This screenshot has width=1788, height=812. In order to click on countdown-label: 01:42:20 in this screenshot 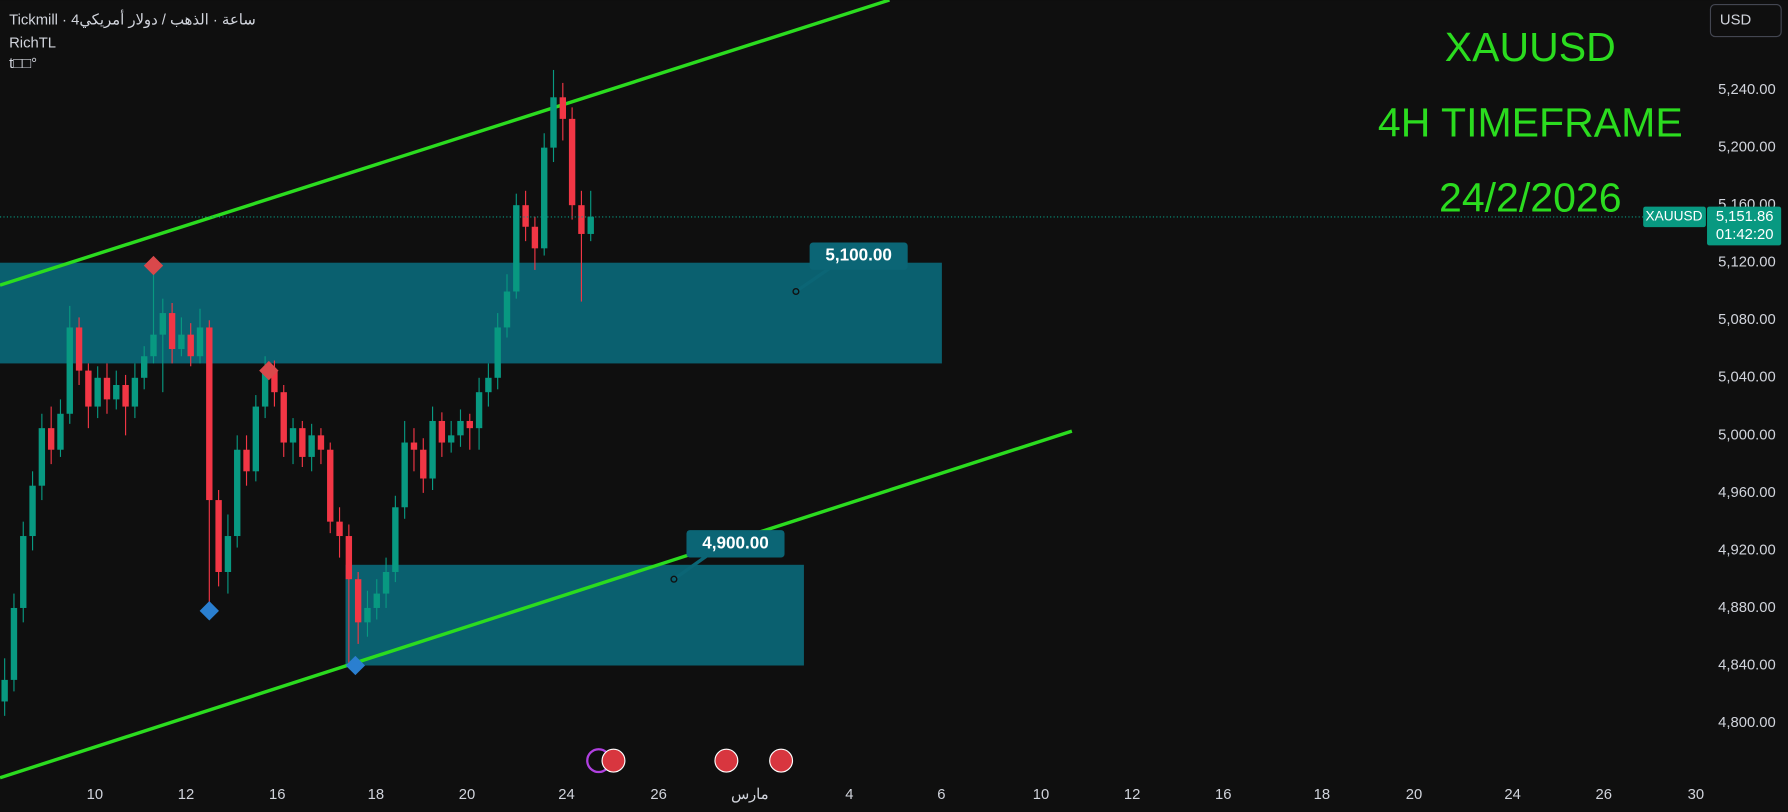, I will do `click(1745, 235)`.